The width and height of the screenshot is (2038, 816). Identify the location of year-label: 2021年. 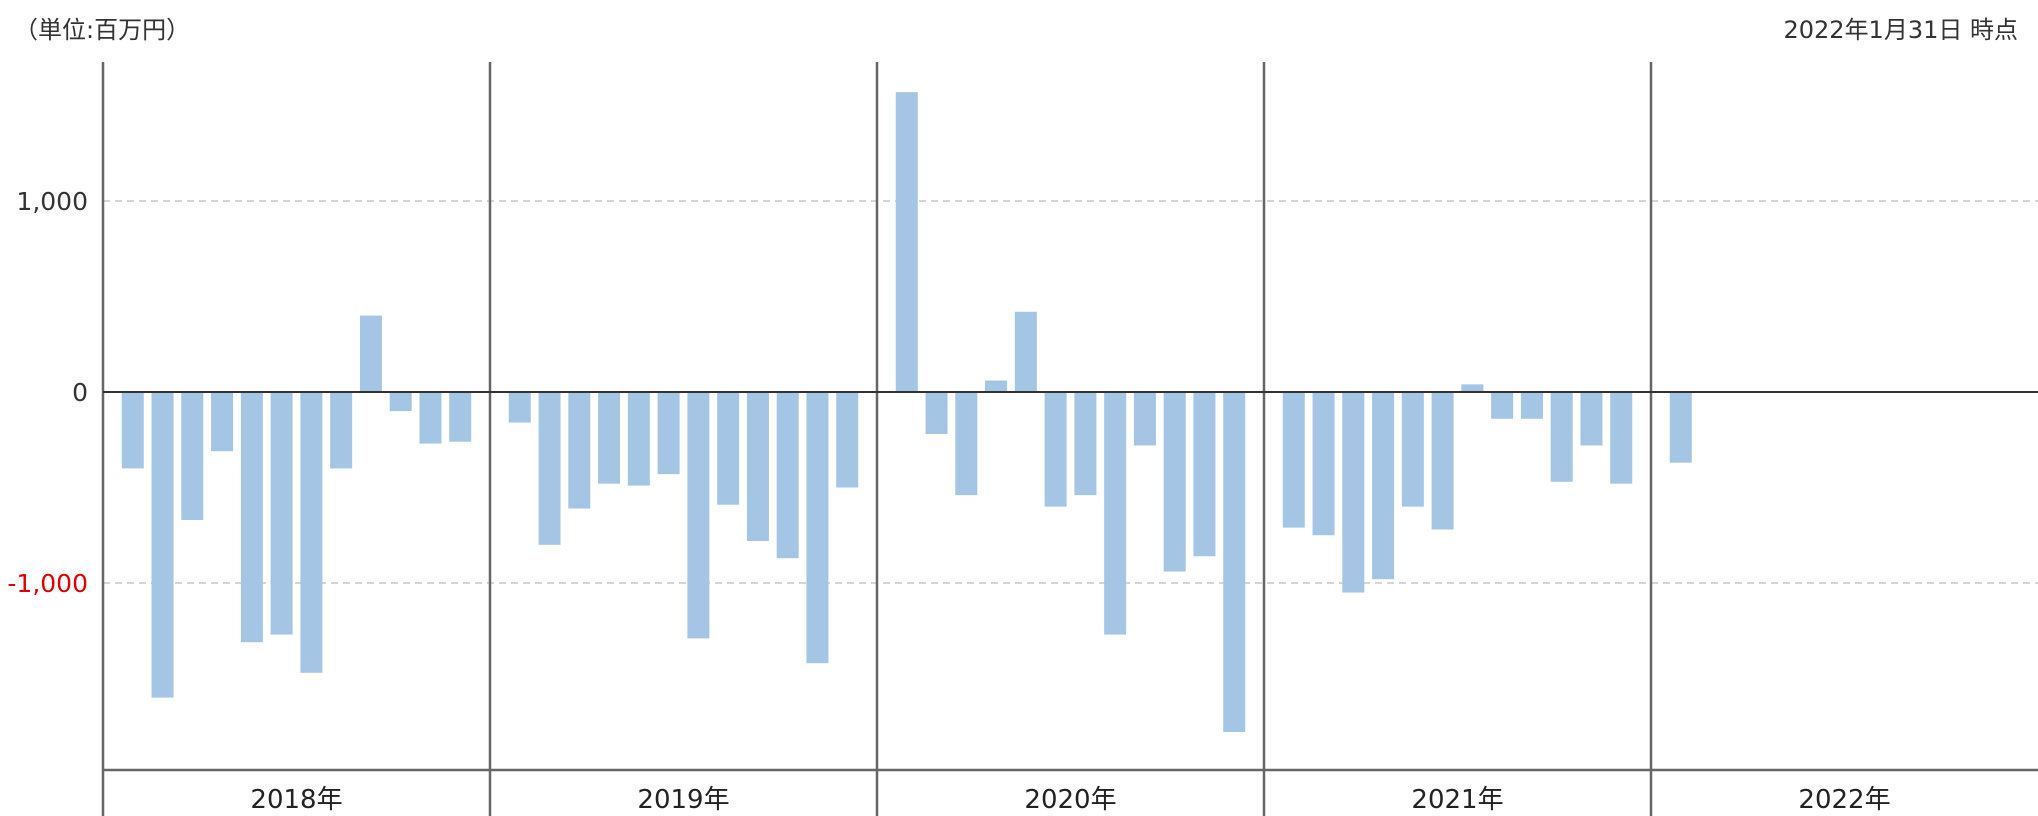
(1457, 800).